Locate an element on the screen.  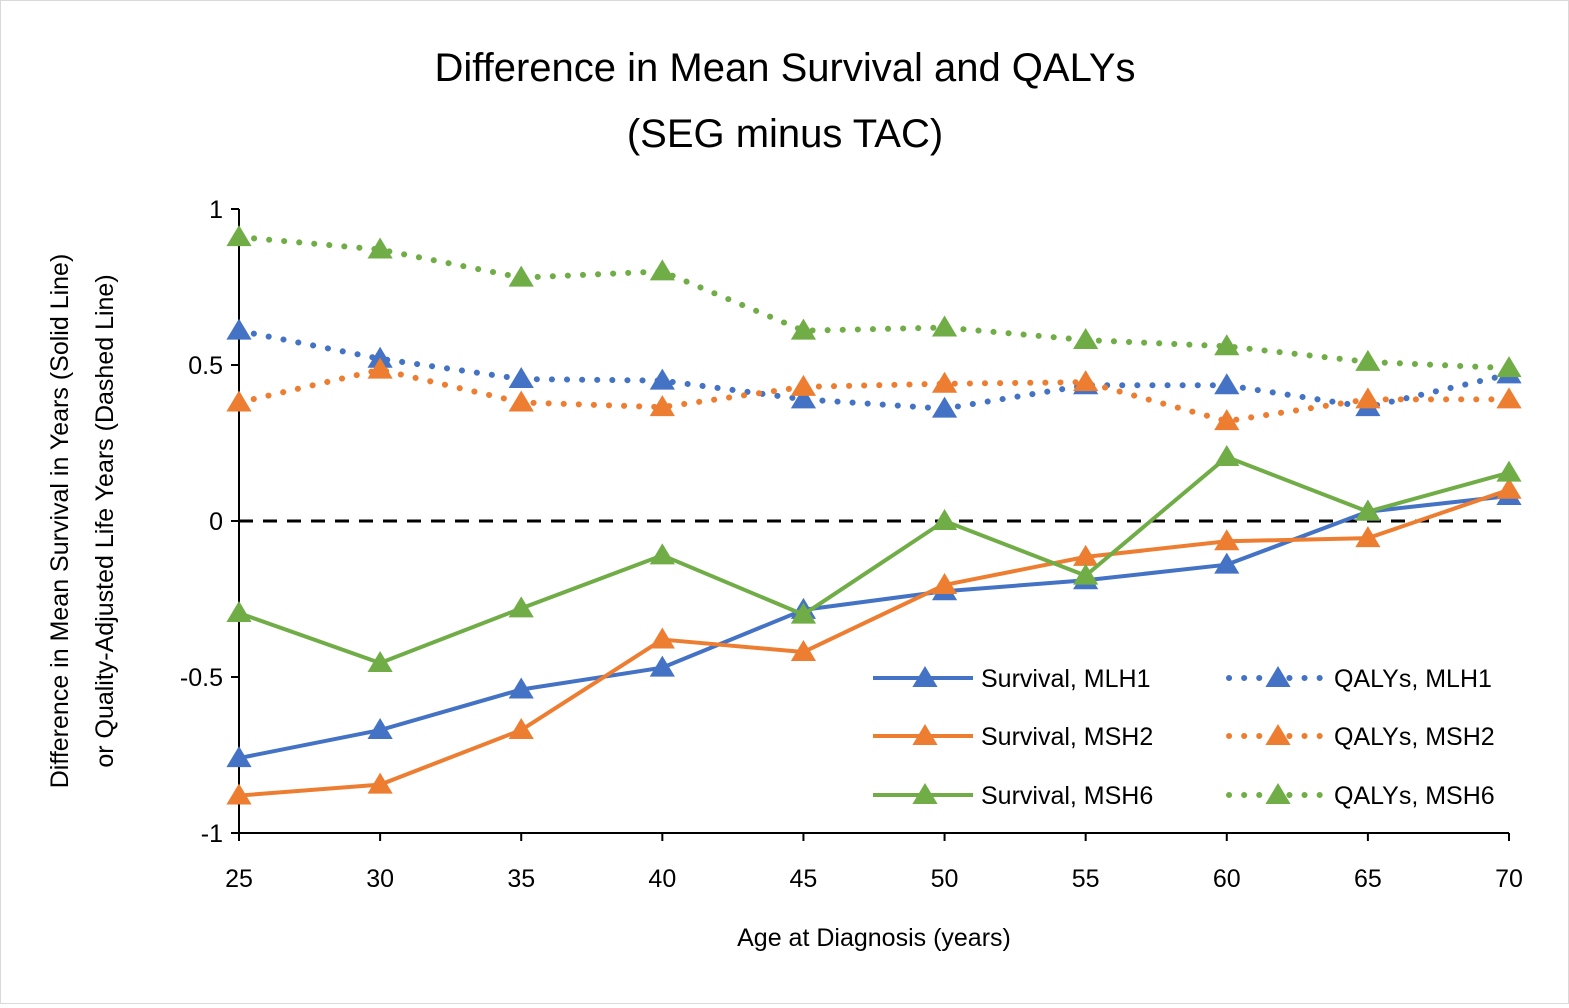
x-tick-label: 50 is located at coordinates (945, 879).